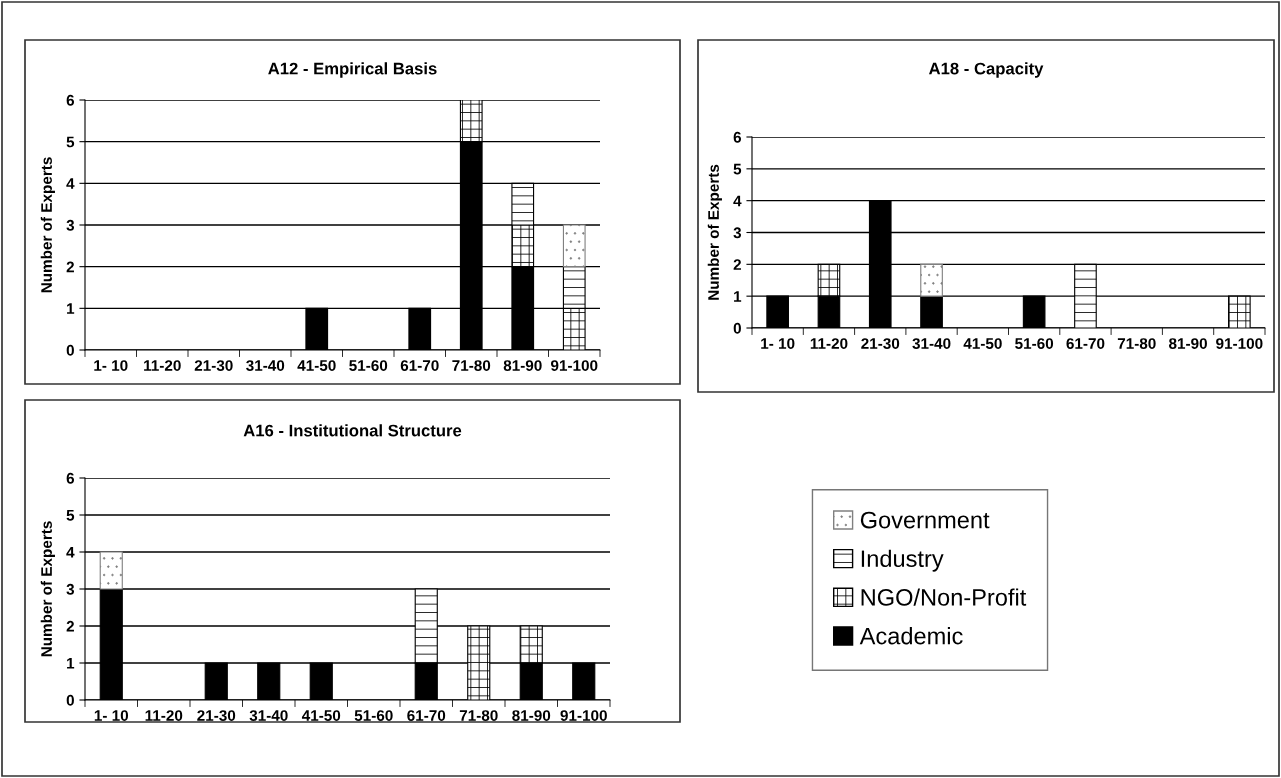  I want to click on legend-label: Academic, so click(911, 636).